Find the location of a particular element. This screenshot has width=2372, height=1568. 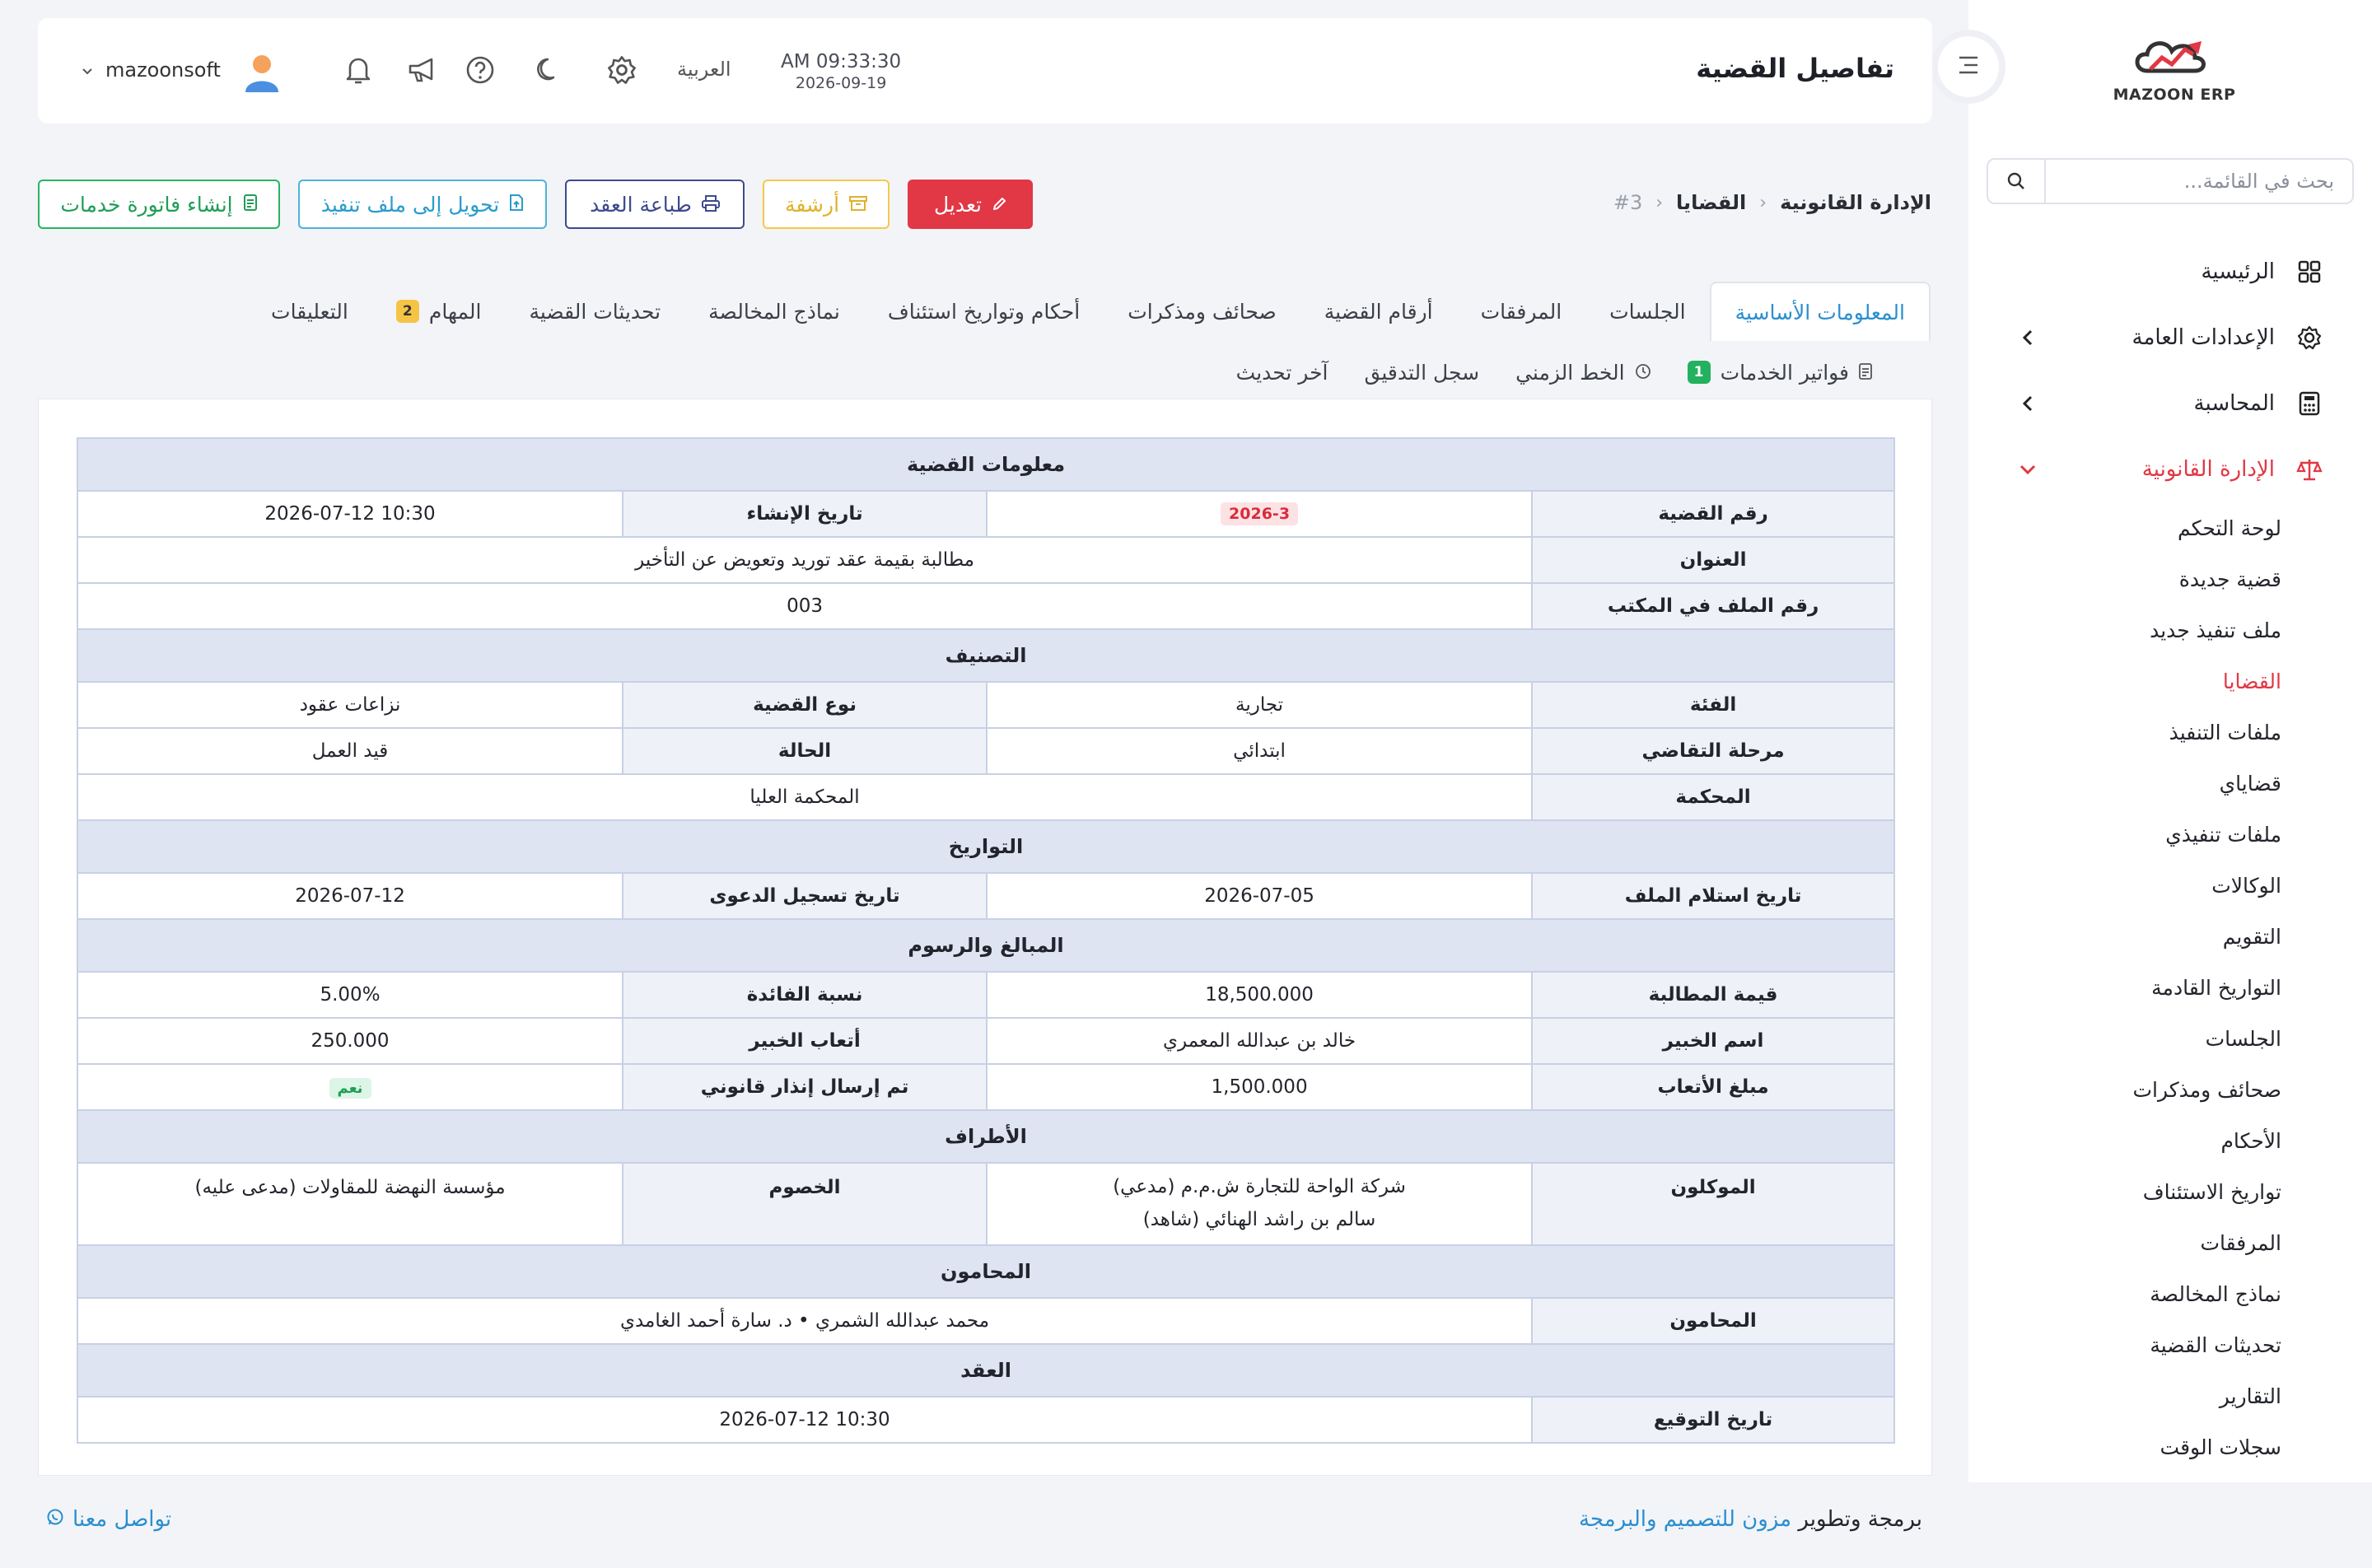

contact-us-link: تواصل معنا is located at coordinates (108, 1519).